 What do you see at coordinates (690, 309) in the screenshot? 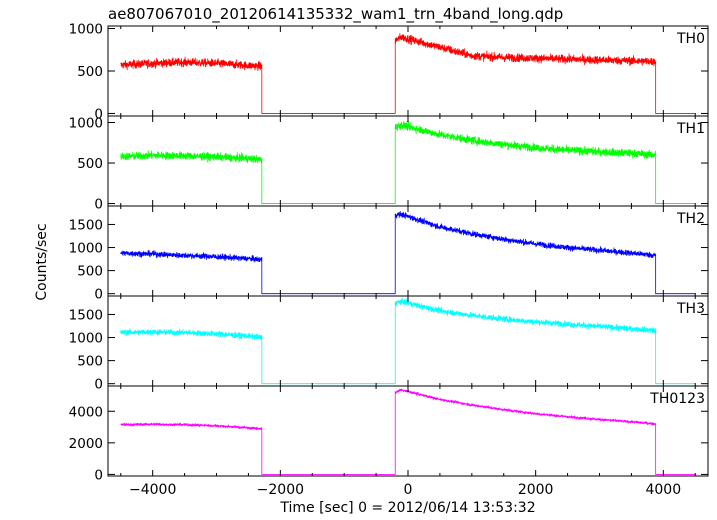
I see `panel-label: TH3` at bounding box center [690, 309].